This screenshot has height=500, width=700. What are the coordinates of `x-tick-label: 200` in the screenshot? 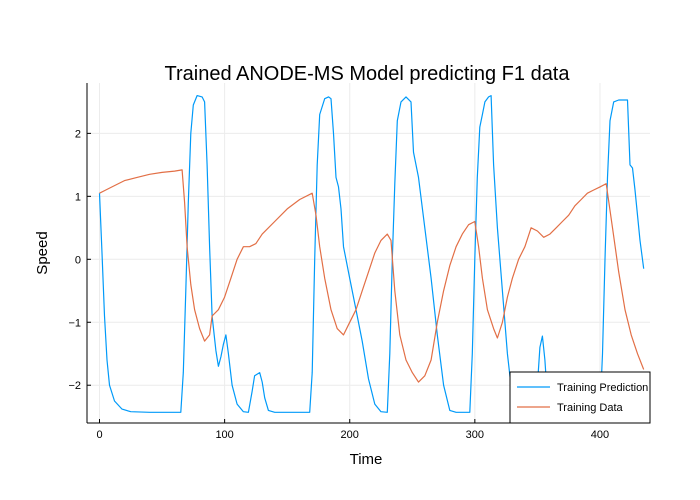 It's located at (350, 435).